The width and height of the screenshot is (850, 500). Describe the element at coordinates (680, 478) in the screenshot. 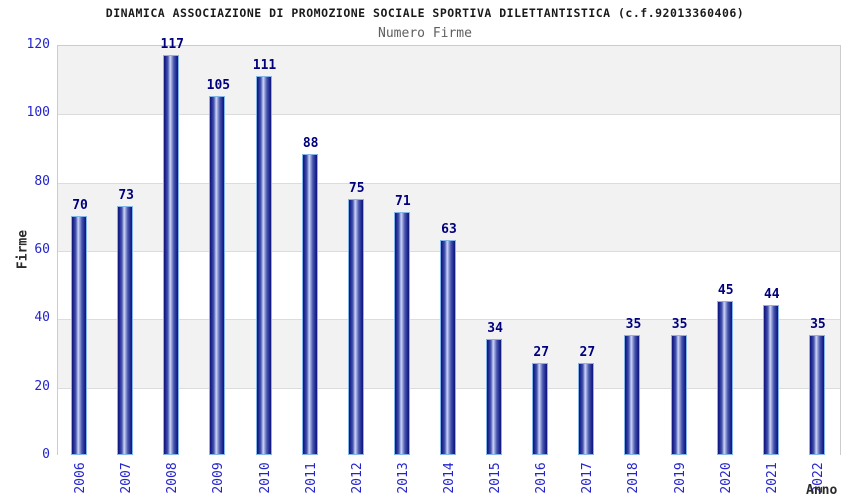

I see `x-tick-label-2019: 2019` at that location.